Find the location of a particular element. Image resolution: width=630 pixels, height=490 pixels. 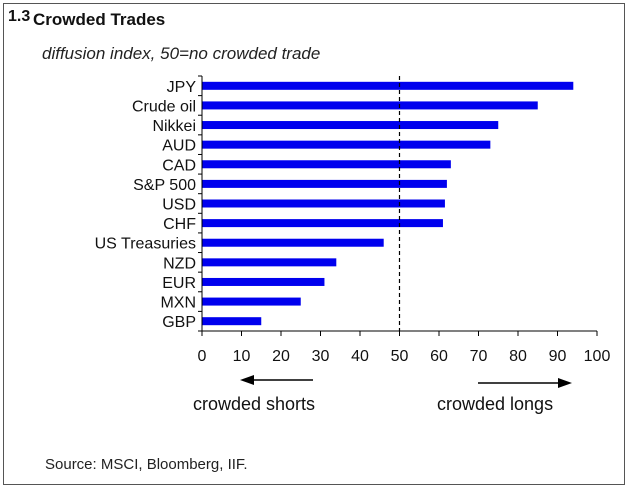

source-note: Source: MSCI, Bloomberg, IIF. is located at coordinates (146, 464).